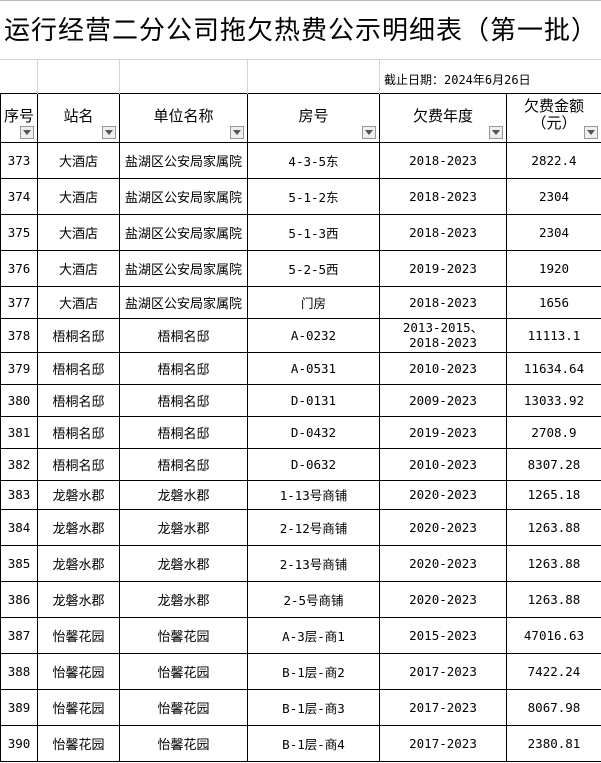 The image size is (601, 763). I want to click on cell-col-serial: 375, so click(19, 232).